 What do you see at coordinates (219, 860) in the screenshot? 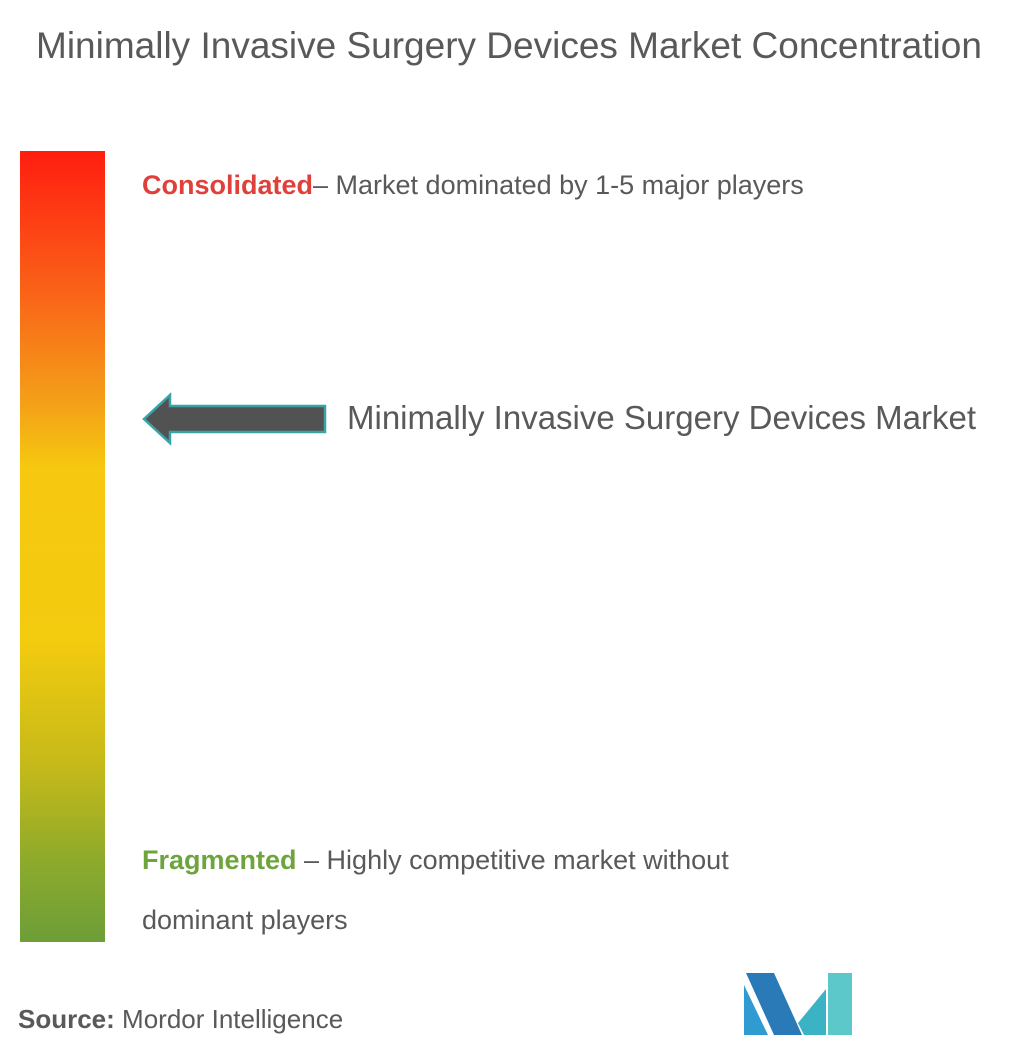
I see `fragmented-label: Fragmented` at bounding box center [219, 860].